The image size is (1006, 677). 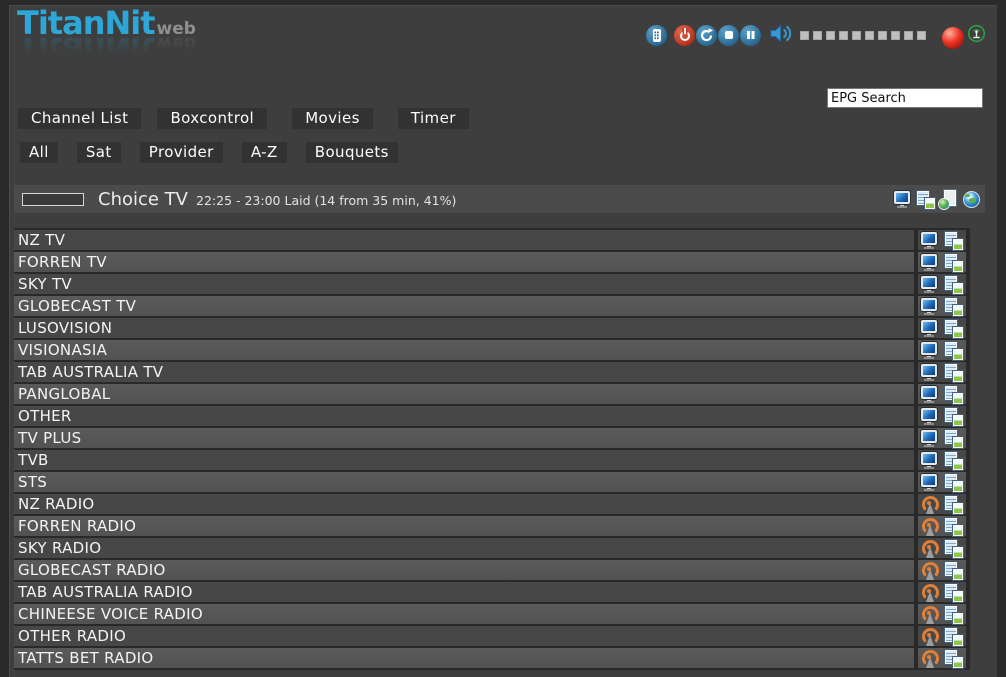 What do you see at coordinates (464, 262) in the screenshot?
I see `channel-name: FORREN TV` at bounding box center [464, 262].